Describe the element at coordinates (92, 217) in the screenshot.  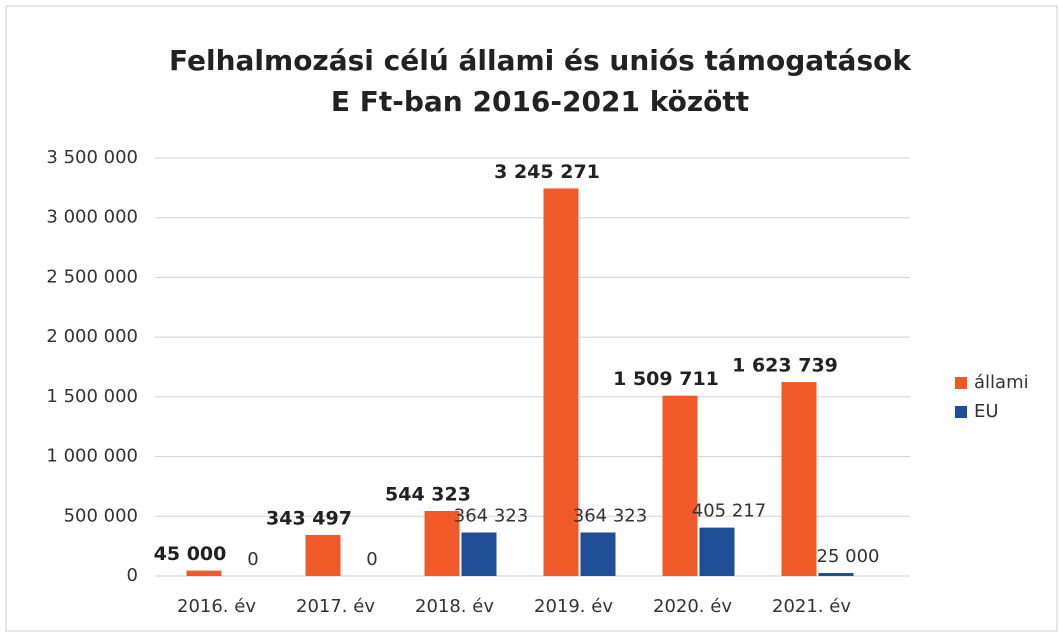
I see `y-tick-label: 3 000 000` at that location.